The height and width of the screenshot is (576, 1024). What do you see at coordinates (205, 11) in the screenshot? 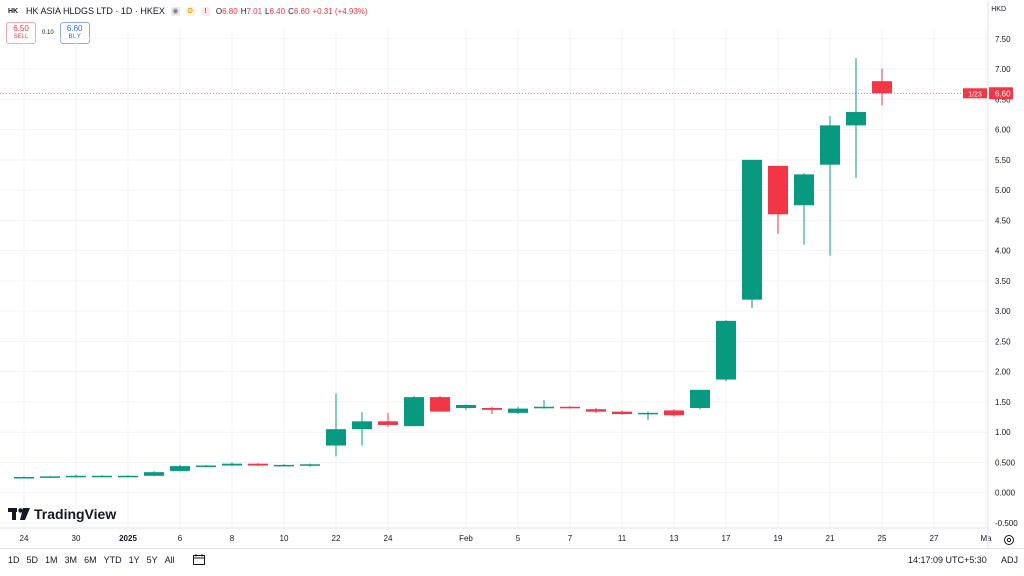
I see `warning-icon: !` at bounding box center [205, 11].